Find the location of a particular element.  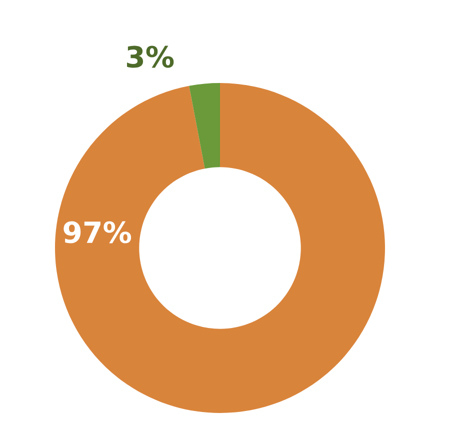

donut-slice is located at coordinates (204, 126).